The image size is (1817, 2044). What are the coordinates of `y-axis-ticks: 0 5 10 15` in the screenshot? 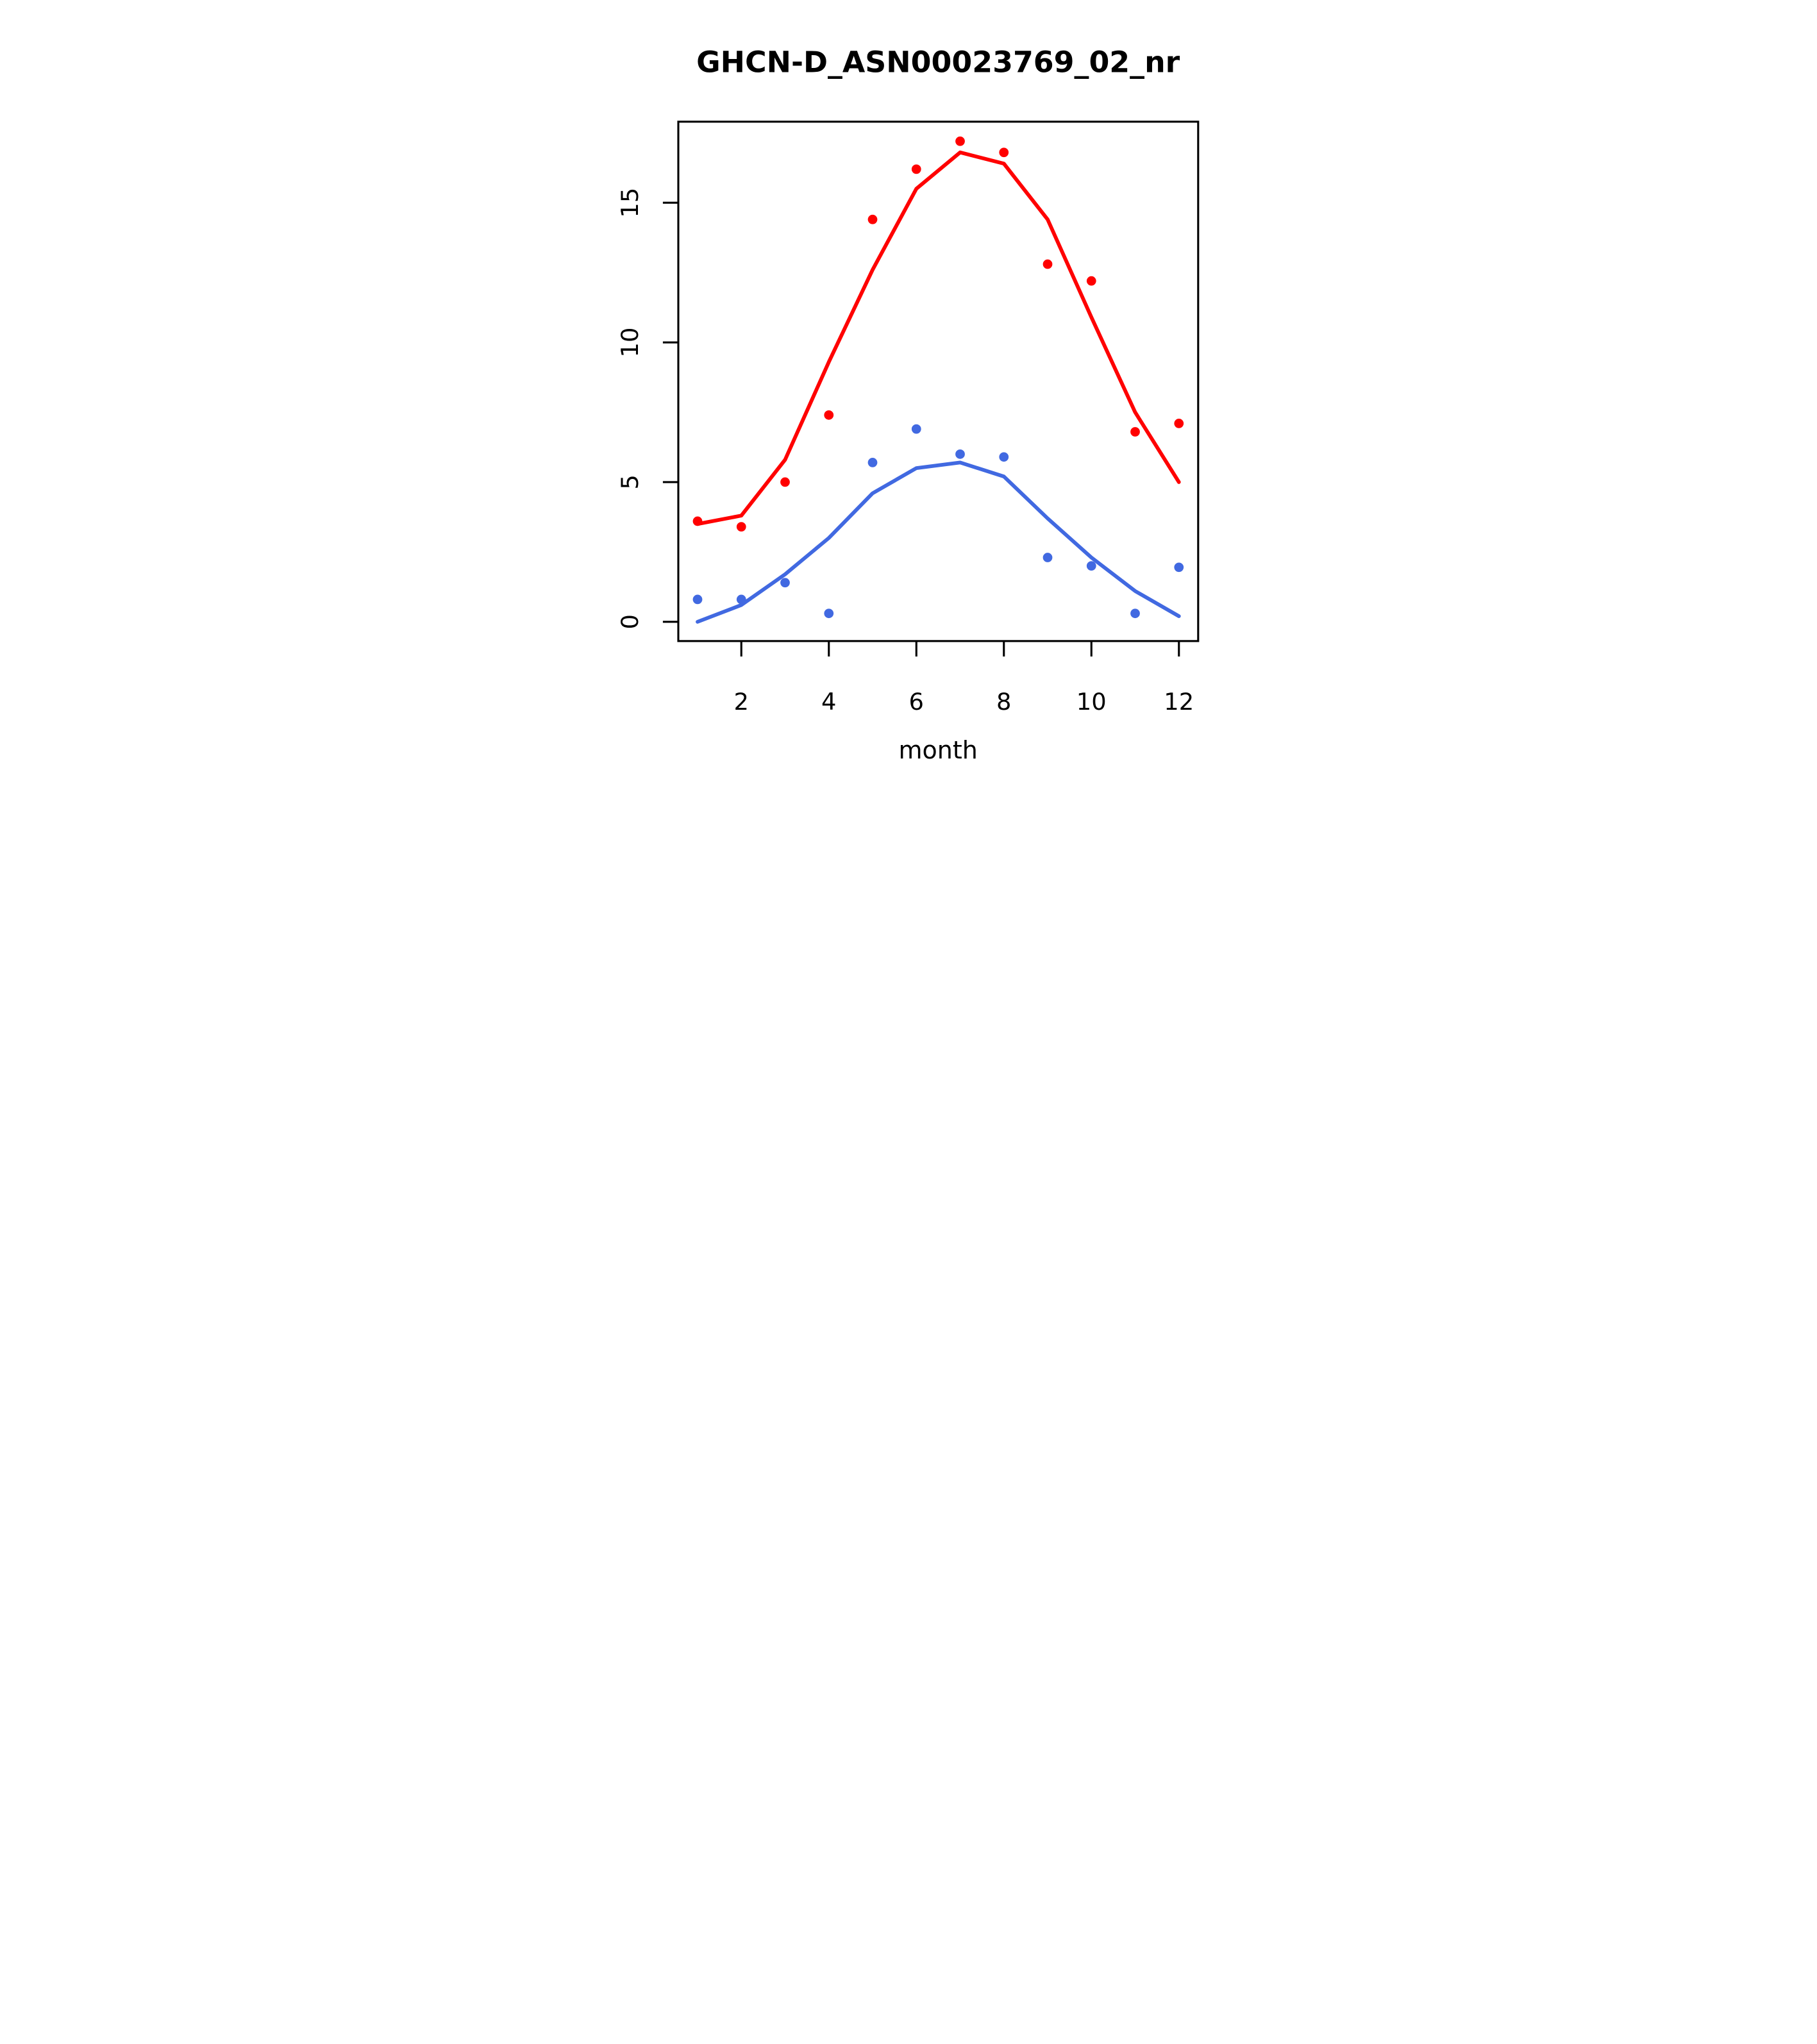 It's located at (647, 409).